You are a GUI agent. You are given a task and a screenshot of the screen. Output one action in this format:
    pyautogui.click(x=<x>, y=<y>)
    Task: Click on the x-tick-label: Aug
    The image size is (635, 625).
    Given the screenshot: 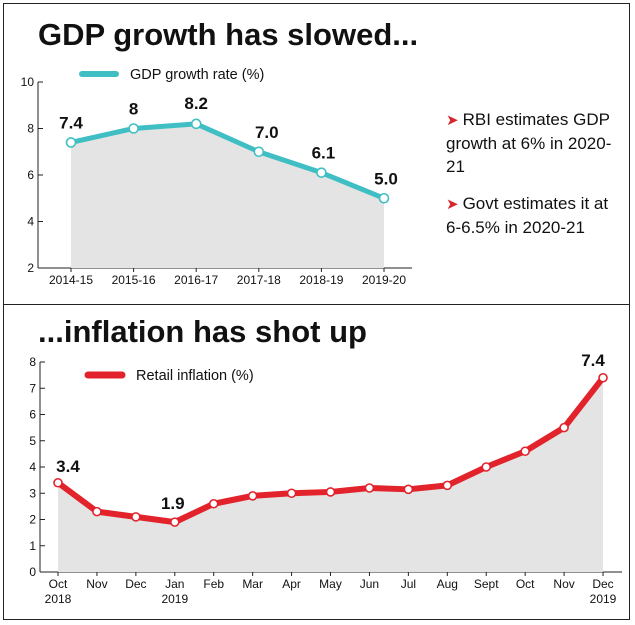 What is the action you would take?
    pyautogui.click(x=447, y=584)
    